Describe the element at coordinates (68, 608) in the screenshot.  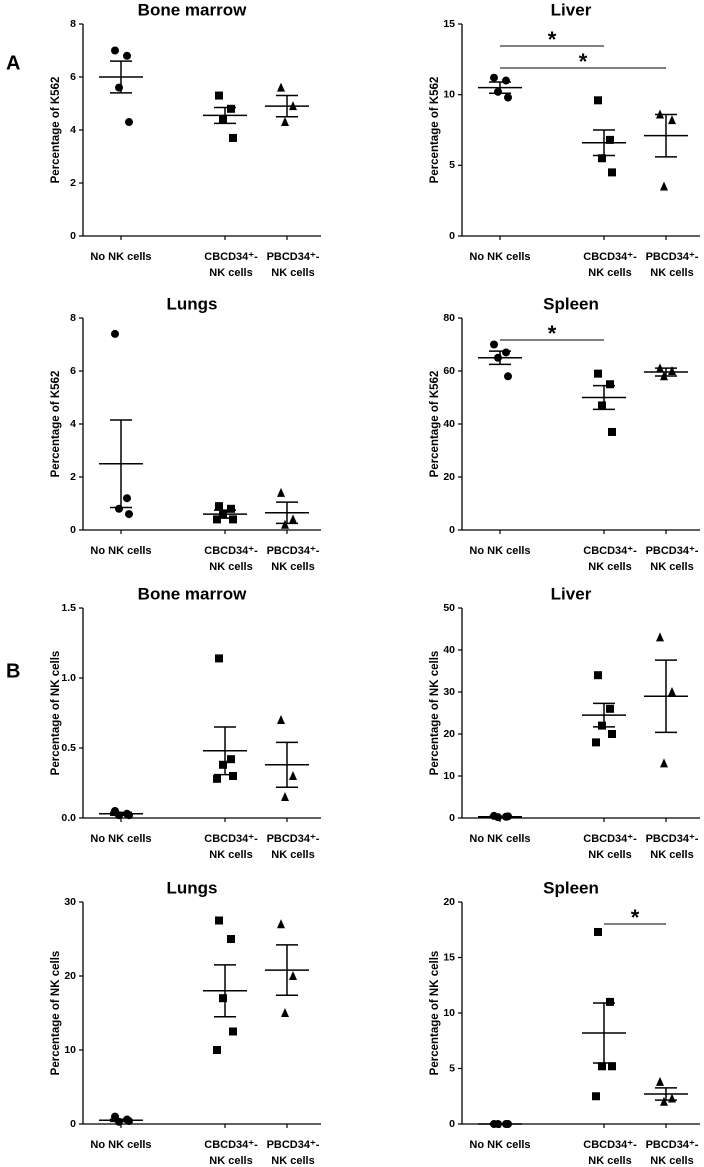
I see `y-tick-label: 1.5` at that location.